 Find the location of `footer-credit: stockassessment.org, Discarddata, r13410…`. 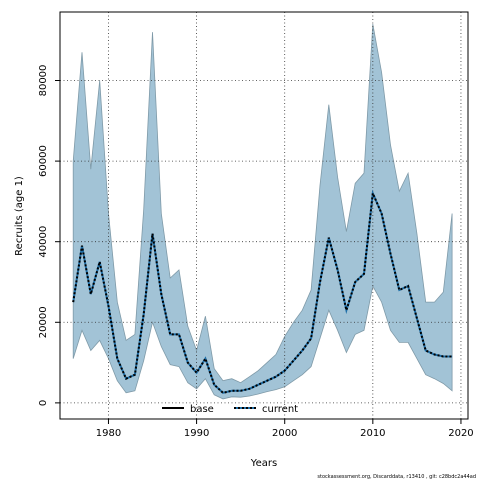

footer-credit: stockassessment.org, Discarddata, r13410… is located at coordinates (396, 477).